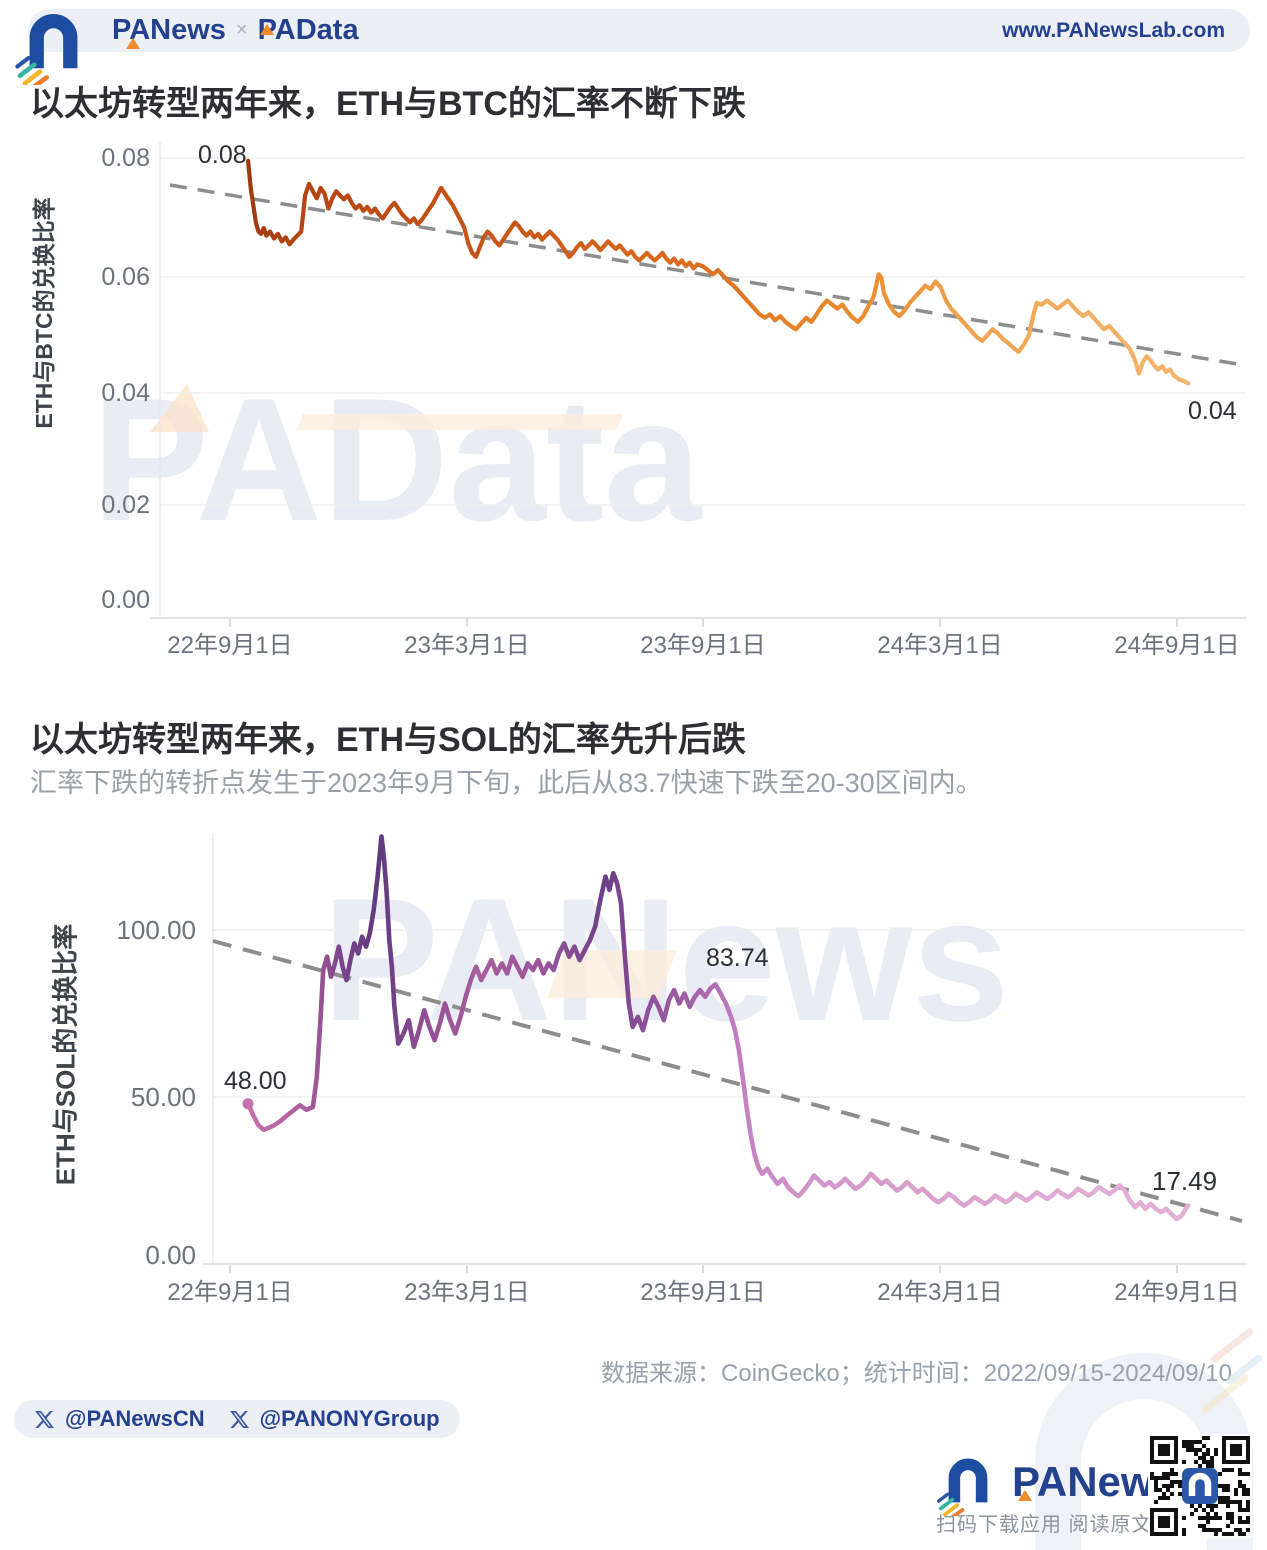 This screenshot has width=1267, height=1550. I want to click on social-bar: @PANewsCN @PANONYGroup, so click(237, 1419).